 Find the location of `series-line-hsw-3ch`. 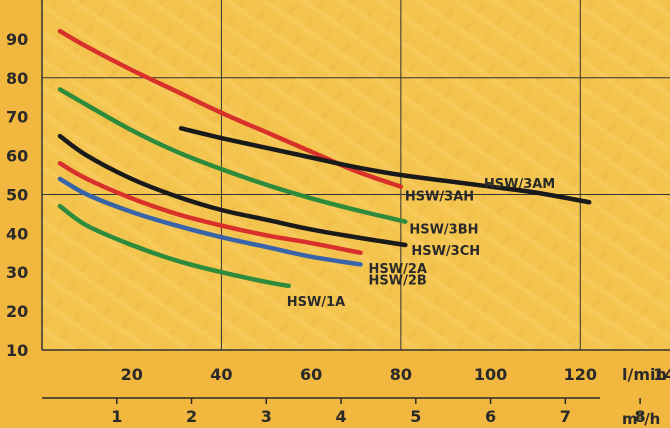

series-line-hsw-3ch is located at coordinates (232, 190).